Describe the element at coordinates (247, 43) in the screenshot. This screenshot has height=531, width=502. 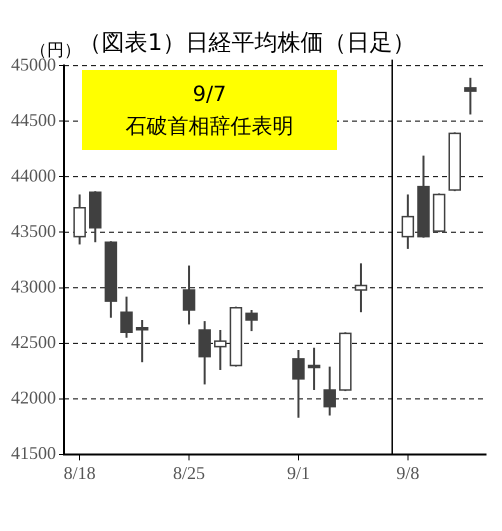
I see `chart-title: （図表1）日経平均株価（日足）` at that location.